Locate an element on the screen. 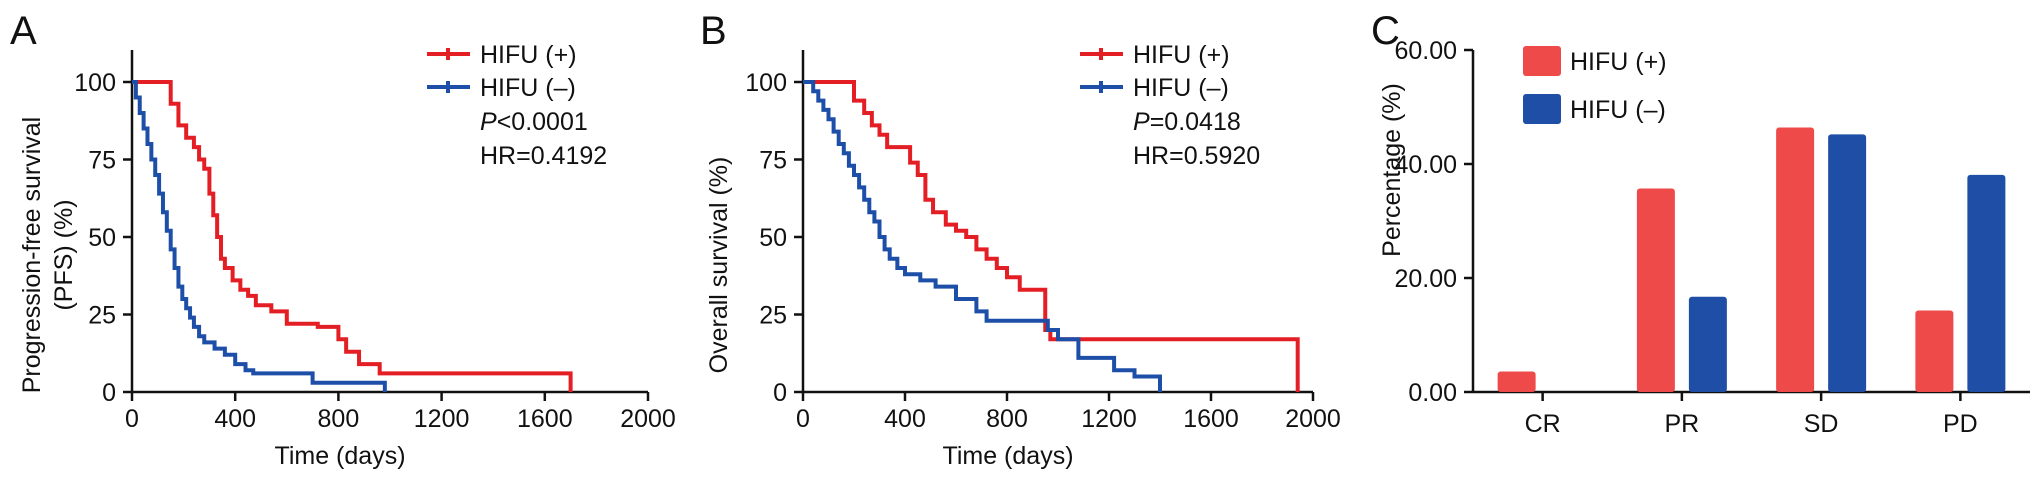 This screenshot has height=486, width=2032. bar-sd-hifu-pos is located at coordinates (1795, 260).